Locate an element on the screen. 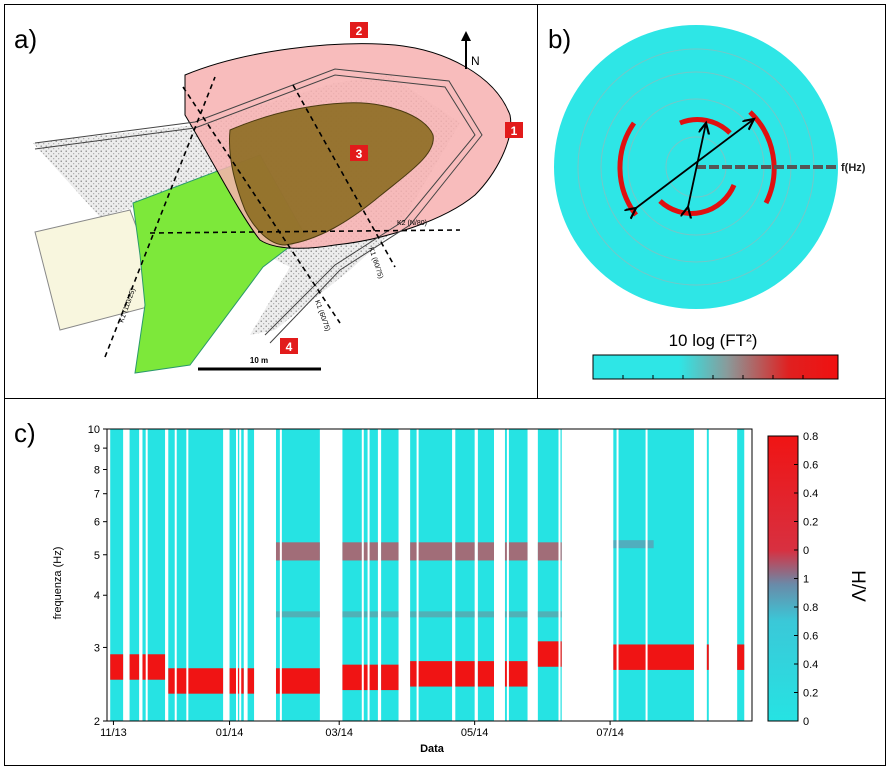  y-tick-label: 7 is located at coordinates (97, 495).